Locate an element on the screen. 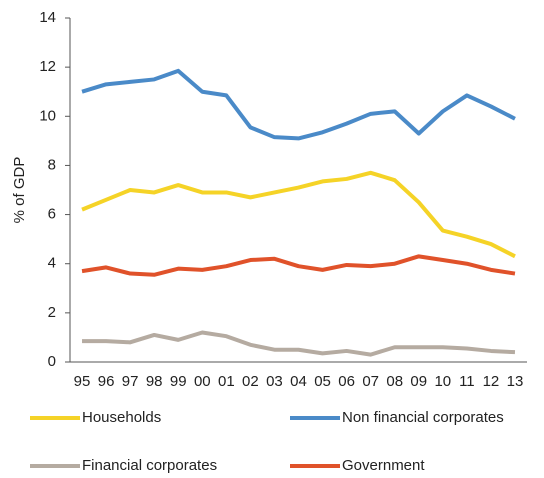 Image resolution: width=544 pixels, height=478 pixels. legend-label: Government is located at coordinates (383, 465).